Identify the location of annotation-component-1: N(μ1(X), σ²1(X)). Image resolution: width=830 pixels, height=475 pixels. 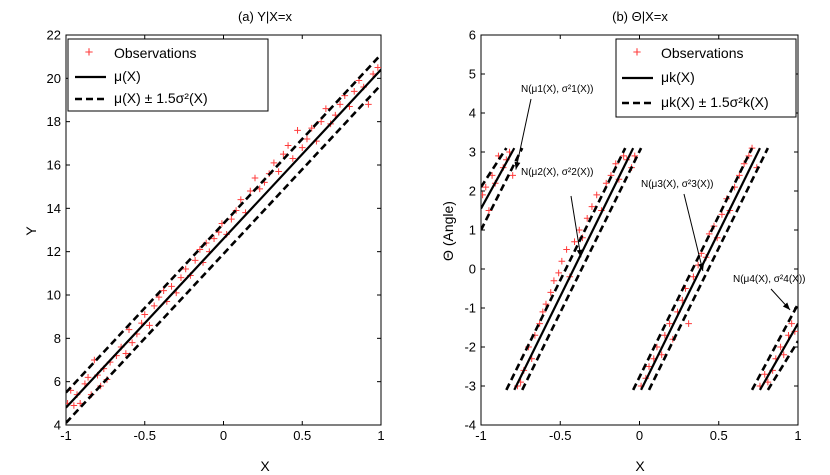
(557, 89).